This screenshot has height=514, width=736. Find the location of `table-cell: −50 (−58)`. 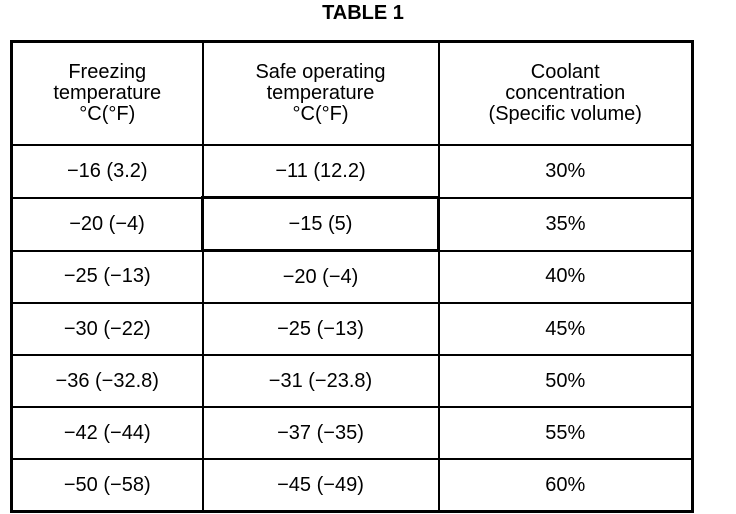

table-cell: −50 (−58) is located at coordinates (107, 485).